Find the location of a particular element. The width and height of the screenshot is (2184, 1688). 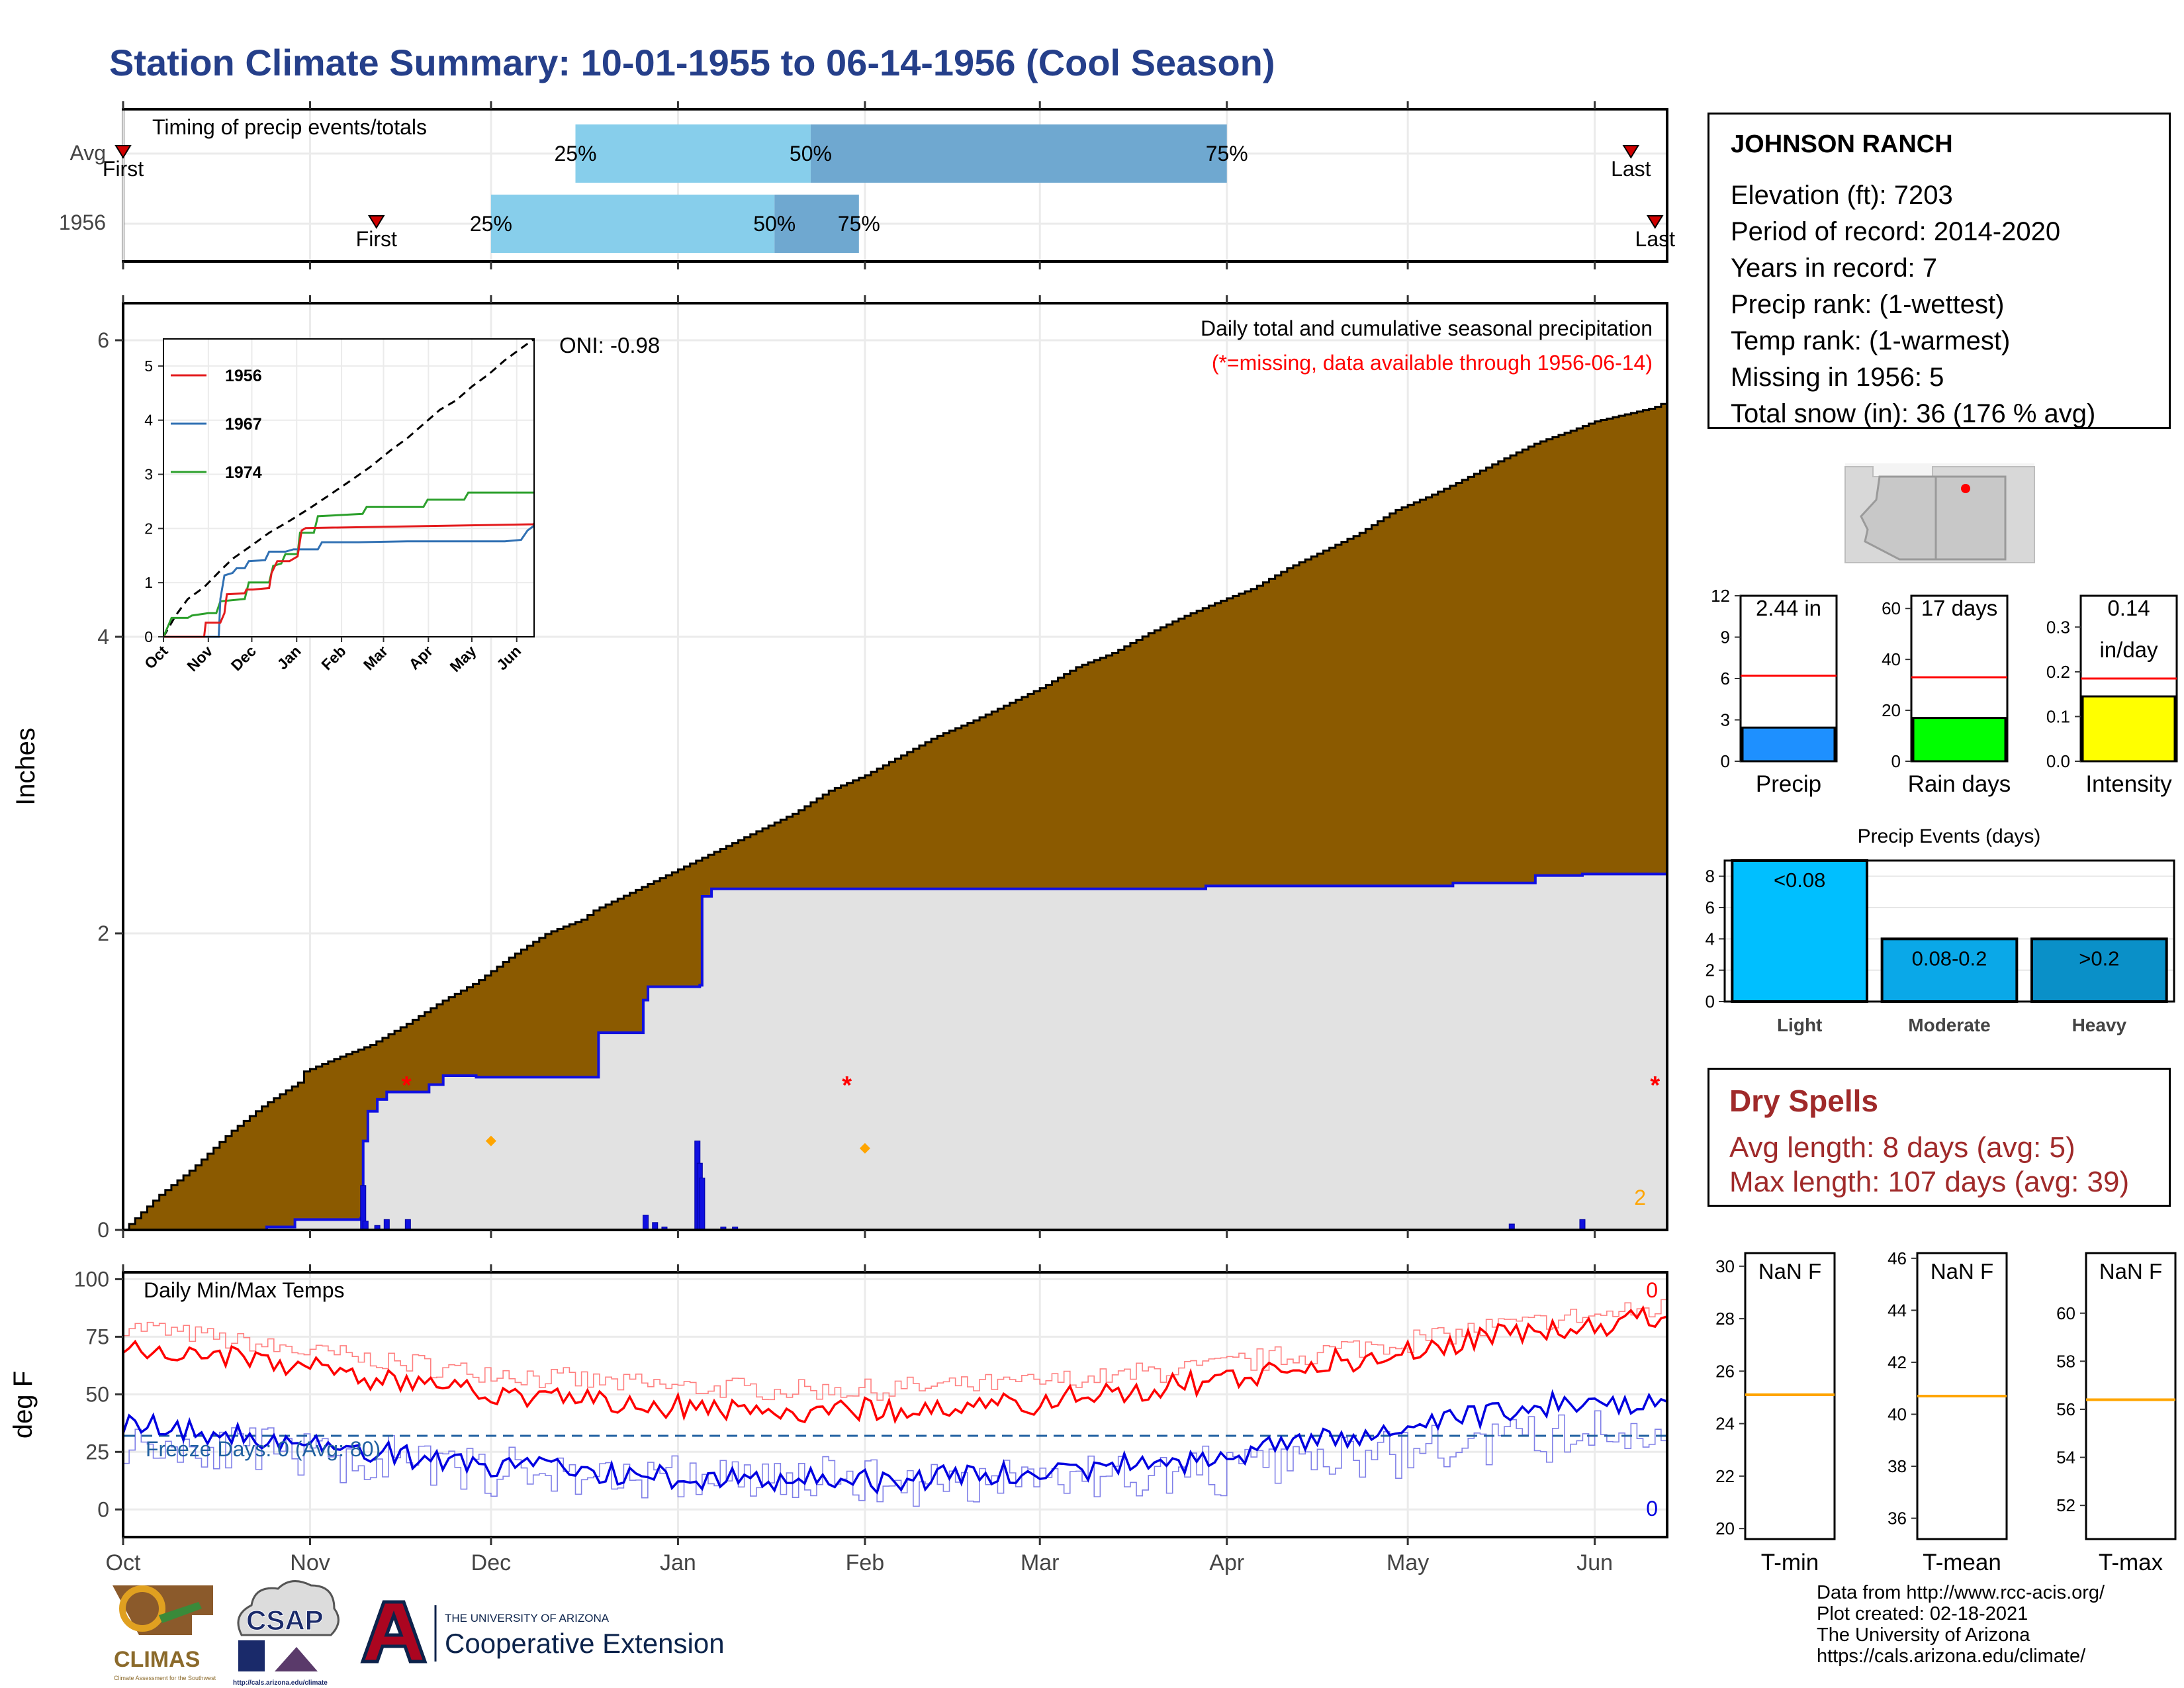

year-cumulative-area is located at coordinates (895, 1051).